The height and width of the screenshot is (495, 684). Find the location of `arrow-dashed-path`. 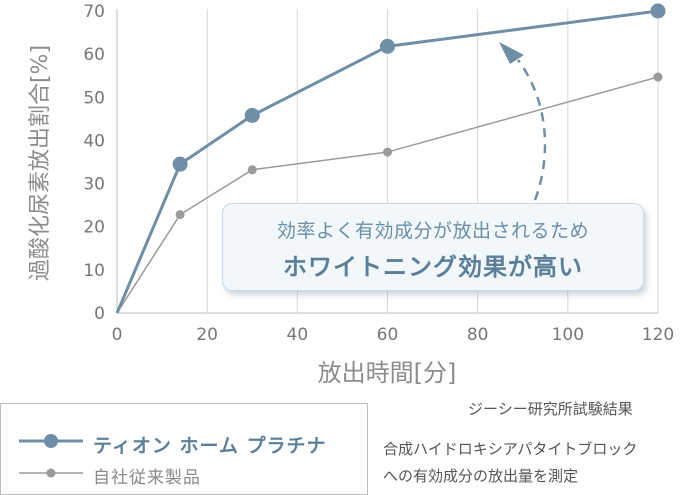

arrow-dashed-path is located at coordinates (531, 130).